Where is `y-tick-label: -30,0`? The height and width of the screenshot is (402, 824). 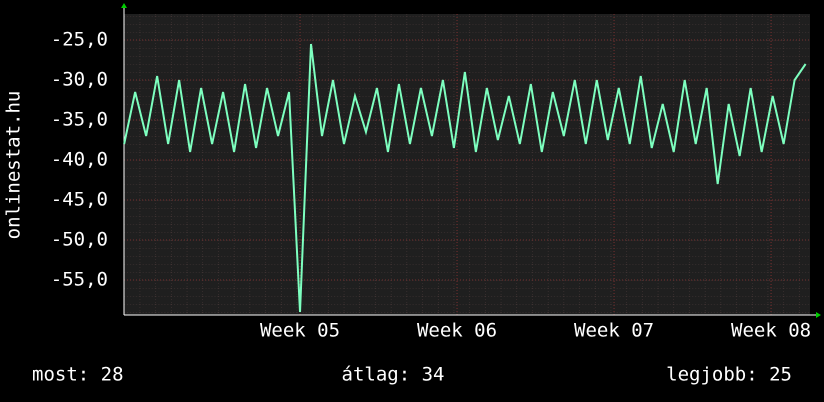
y-tick-label: -30,0 is located at coordinates (79, 80).